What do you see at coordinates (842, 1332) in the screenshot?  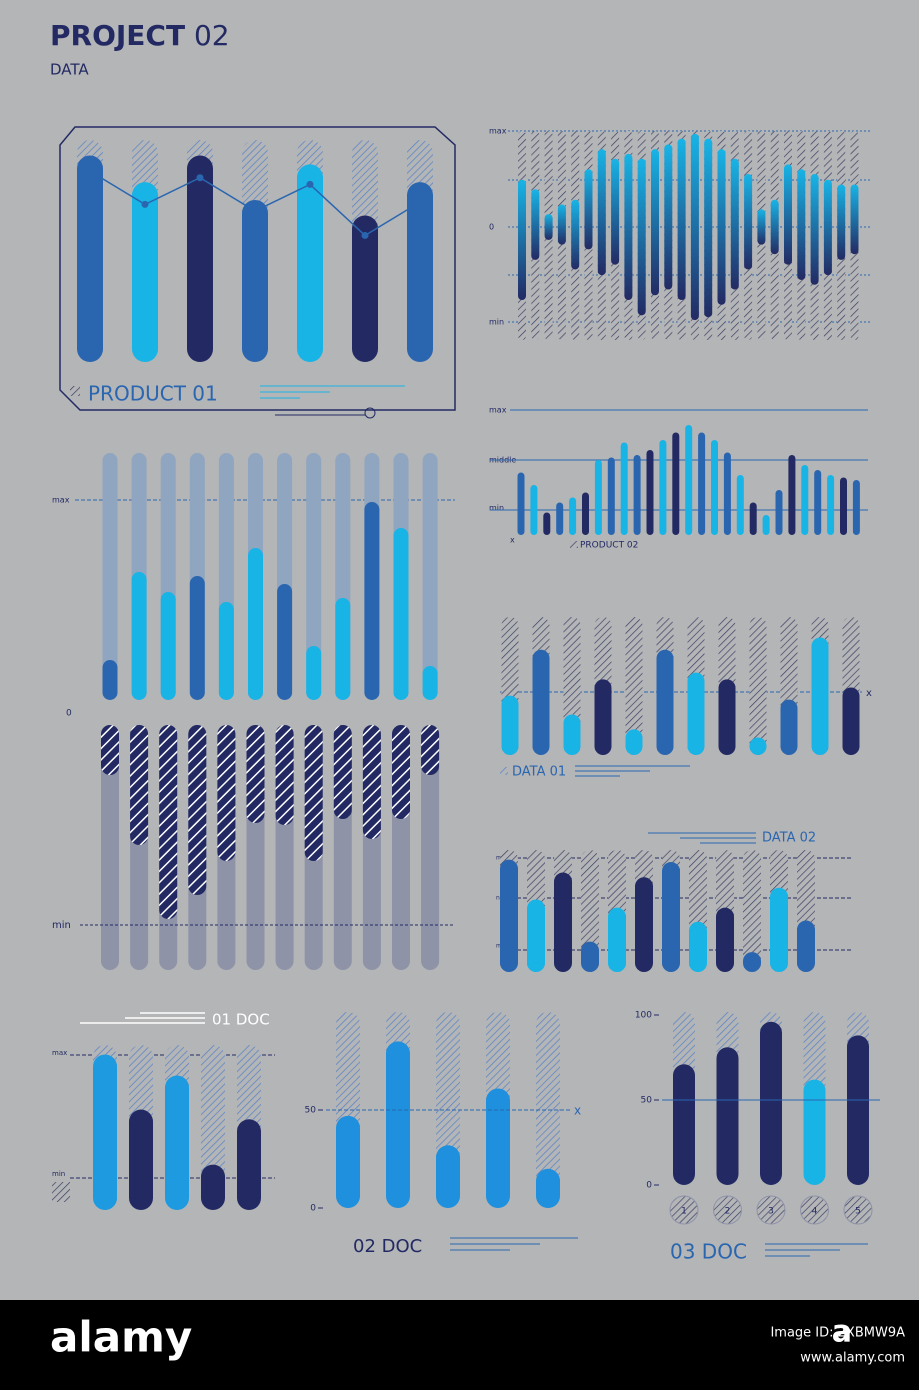 I see `logo: a` at bounding box center [842, 1332].